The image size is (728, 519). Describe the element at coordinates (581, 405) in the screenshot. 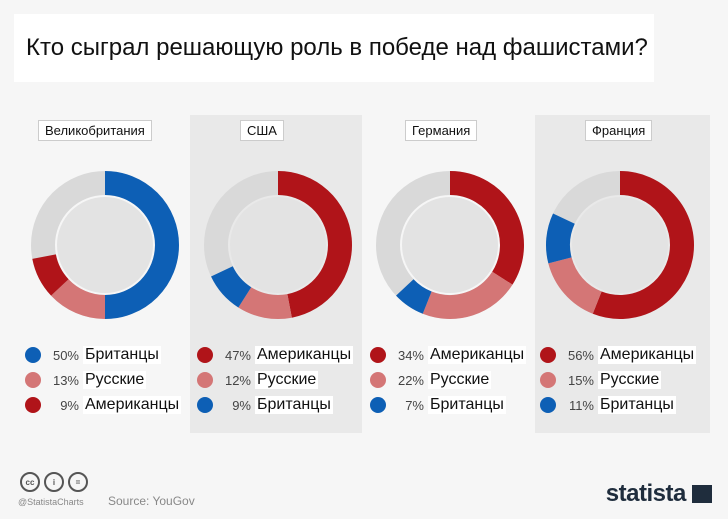

I see `legend-value: 11%` at that location.